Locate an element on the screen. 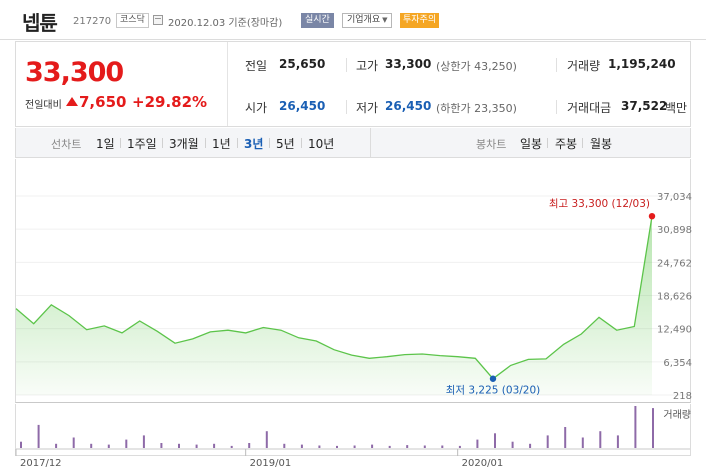 The height and width of the screenshot is (475, 706). company-overview-select: 기업개요 ▼ is located at coordinates (367, 20).